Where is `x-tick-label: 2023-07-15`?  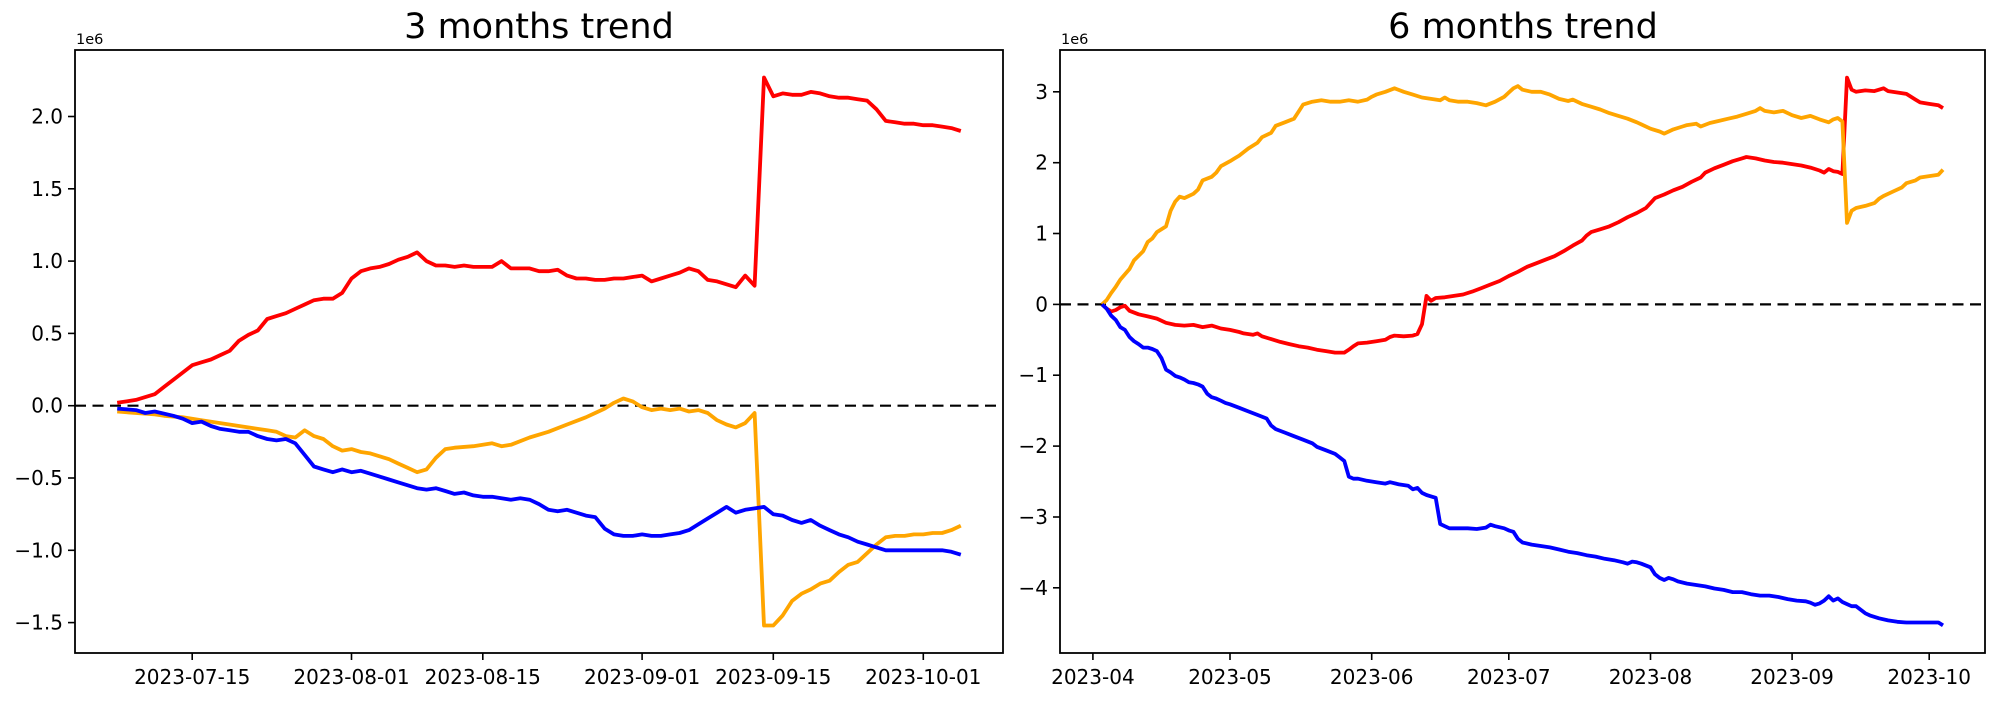
x-tick-label: 2023-07-15 is located at coordinates (192, 677).